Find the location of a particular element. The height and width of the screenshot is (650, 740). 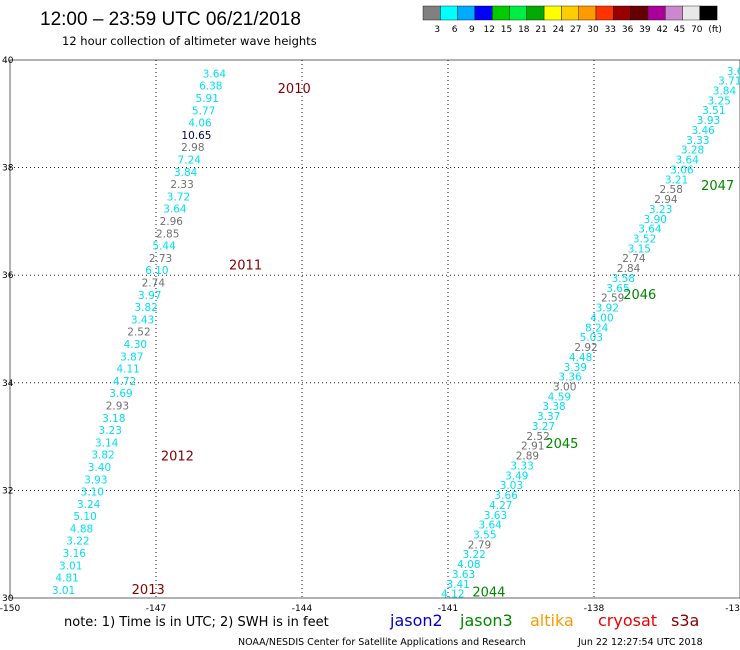

wave-height-label: 2.85 is located at coordinates (167, 234).